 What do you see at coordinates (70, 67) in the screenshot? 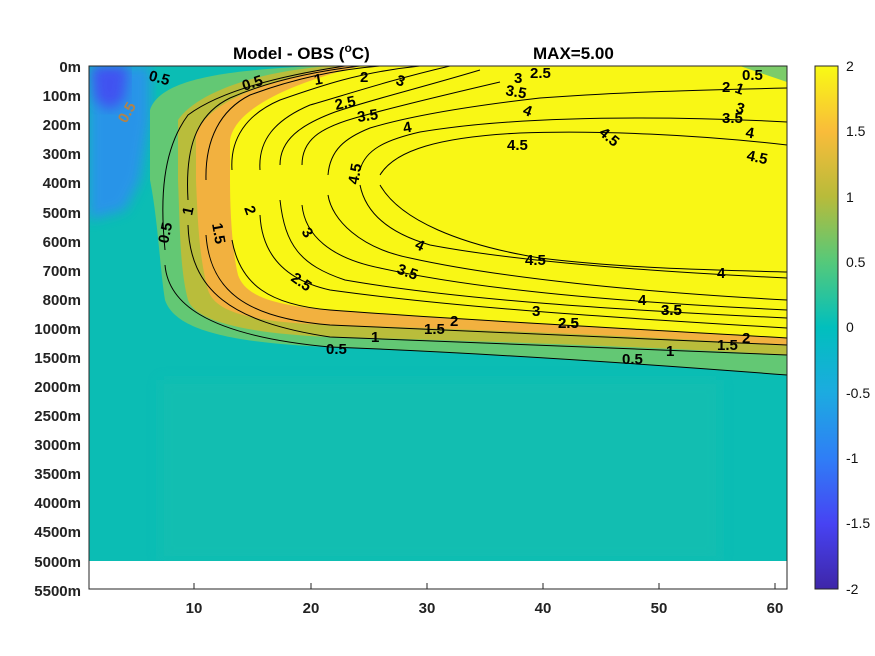
I see `y-tick-label: 0m` at bounding box center [70, 67].